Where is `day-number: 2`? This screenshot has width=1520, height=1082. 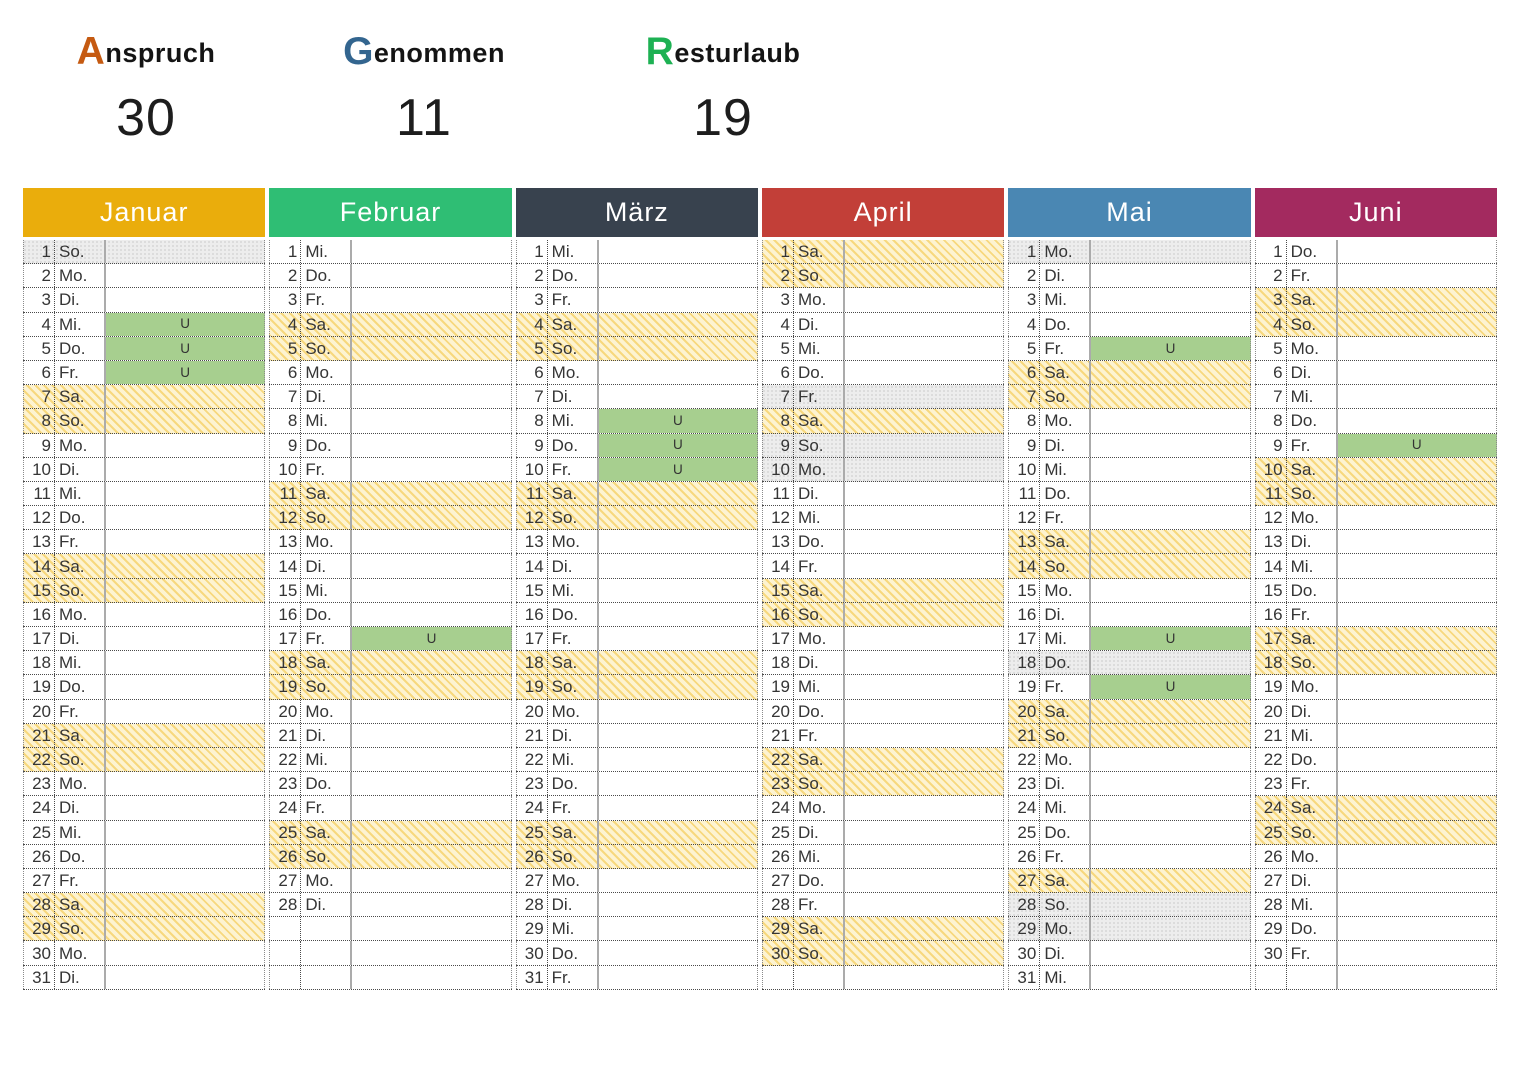
day-number: 2 is located at coordinates (777, 276).